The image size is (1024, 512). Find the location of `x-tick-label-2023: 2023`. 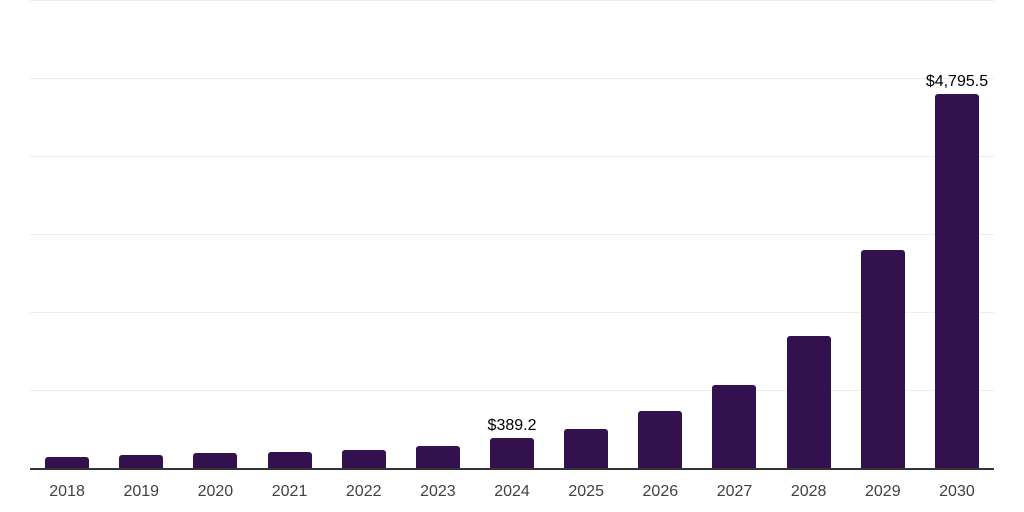

x-tick-label-2023: 2023 is located at coordinates (438, 491).